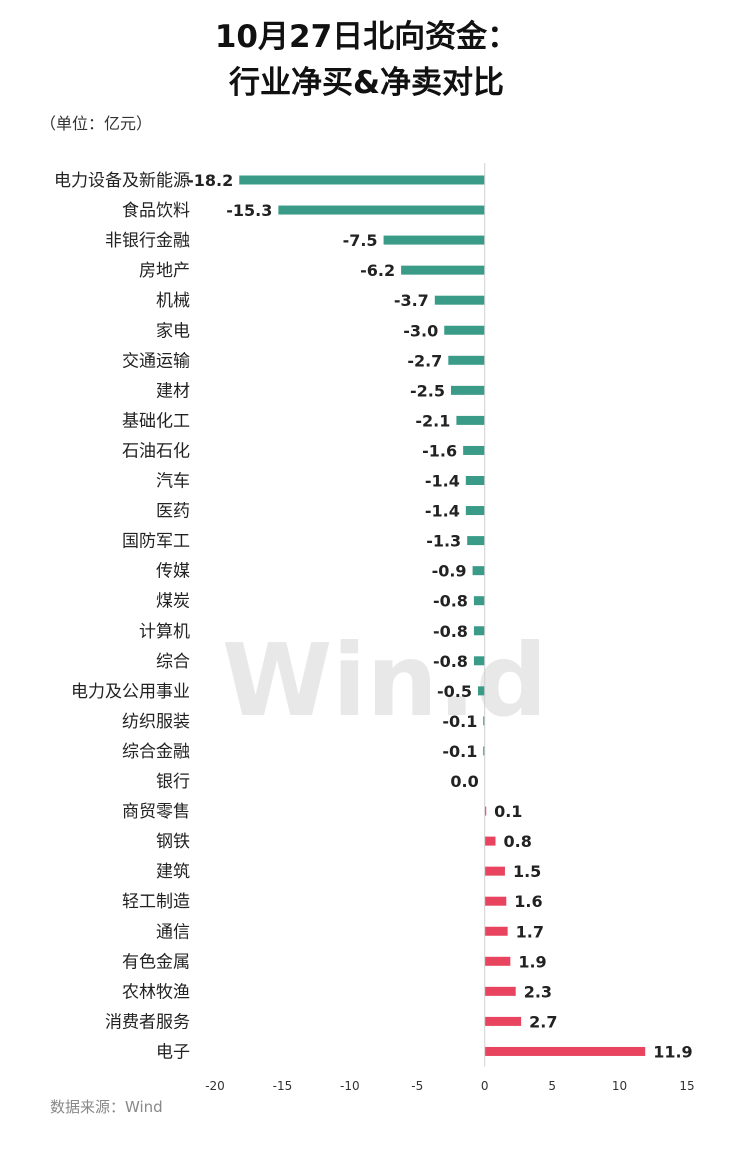 The image size is (733, 1156). What do you see at coordinates (350, 1086) in the screenshot?
I see `x-tick-label: -10` at bounding box center [350, 1086].